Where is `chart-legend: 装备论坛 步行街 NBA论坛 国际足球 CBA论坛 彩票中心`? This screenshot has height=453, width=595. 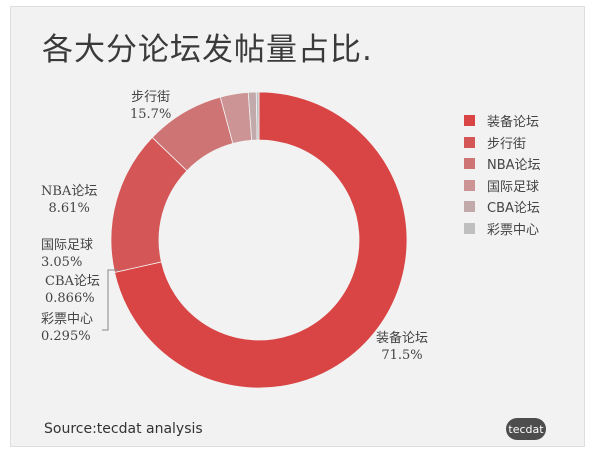
chart-legend: 装备论坛 步行街 NBA论坛 国际足球 CBA论坛 彩票中心 is located at coordinates (502, 174).